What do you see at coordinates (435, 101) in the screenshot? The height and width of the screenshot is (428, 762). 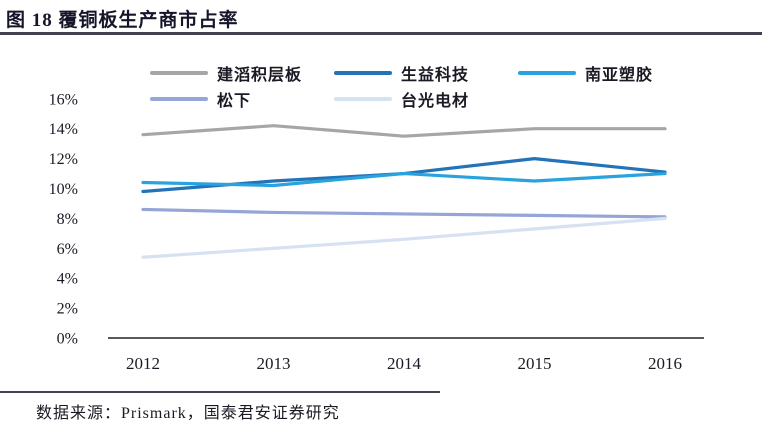 I see `legend-label: 台光电材` at bounding box center [435, 101].